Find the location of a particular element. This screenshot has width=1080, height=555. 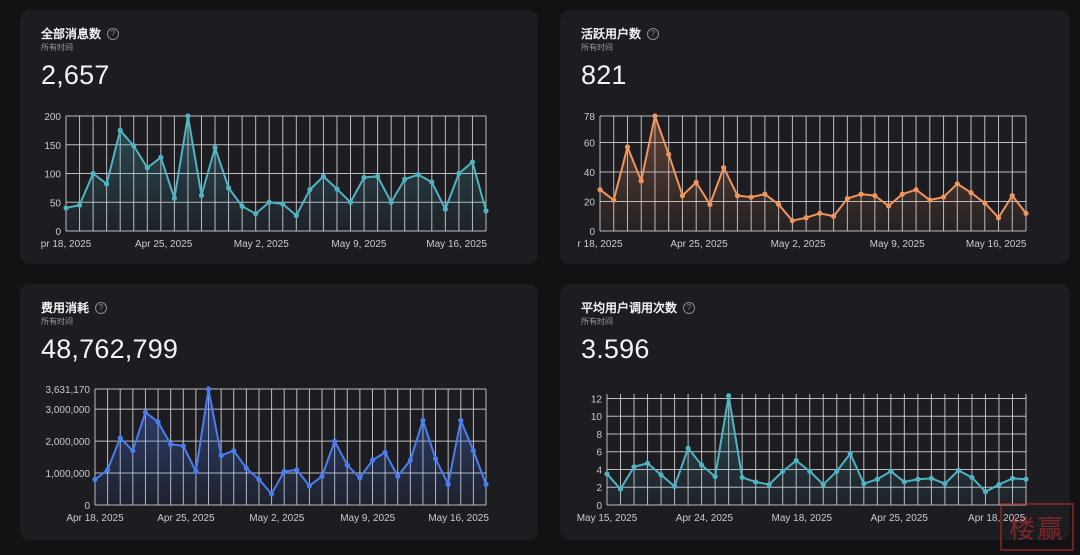

y-tick-label: 10 is located at coordinates (597, 417).